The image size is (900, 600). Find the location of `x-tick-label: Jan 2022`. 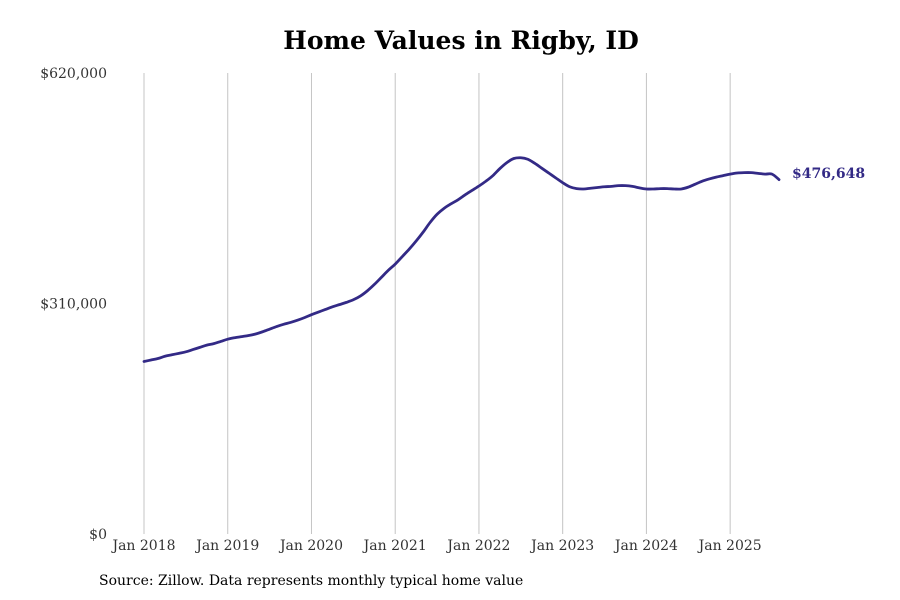

x-tick-label: Jan 2022 is located at coordinates (477, 546).